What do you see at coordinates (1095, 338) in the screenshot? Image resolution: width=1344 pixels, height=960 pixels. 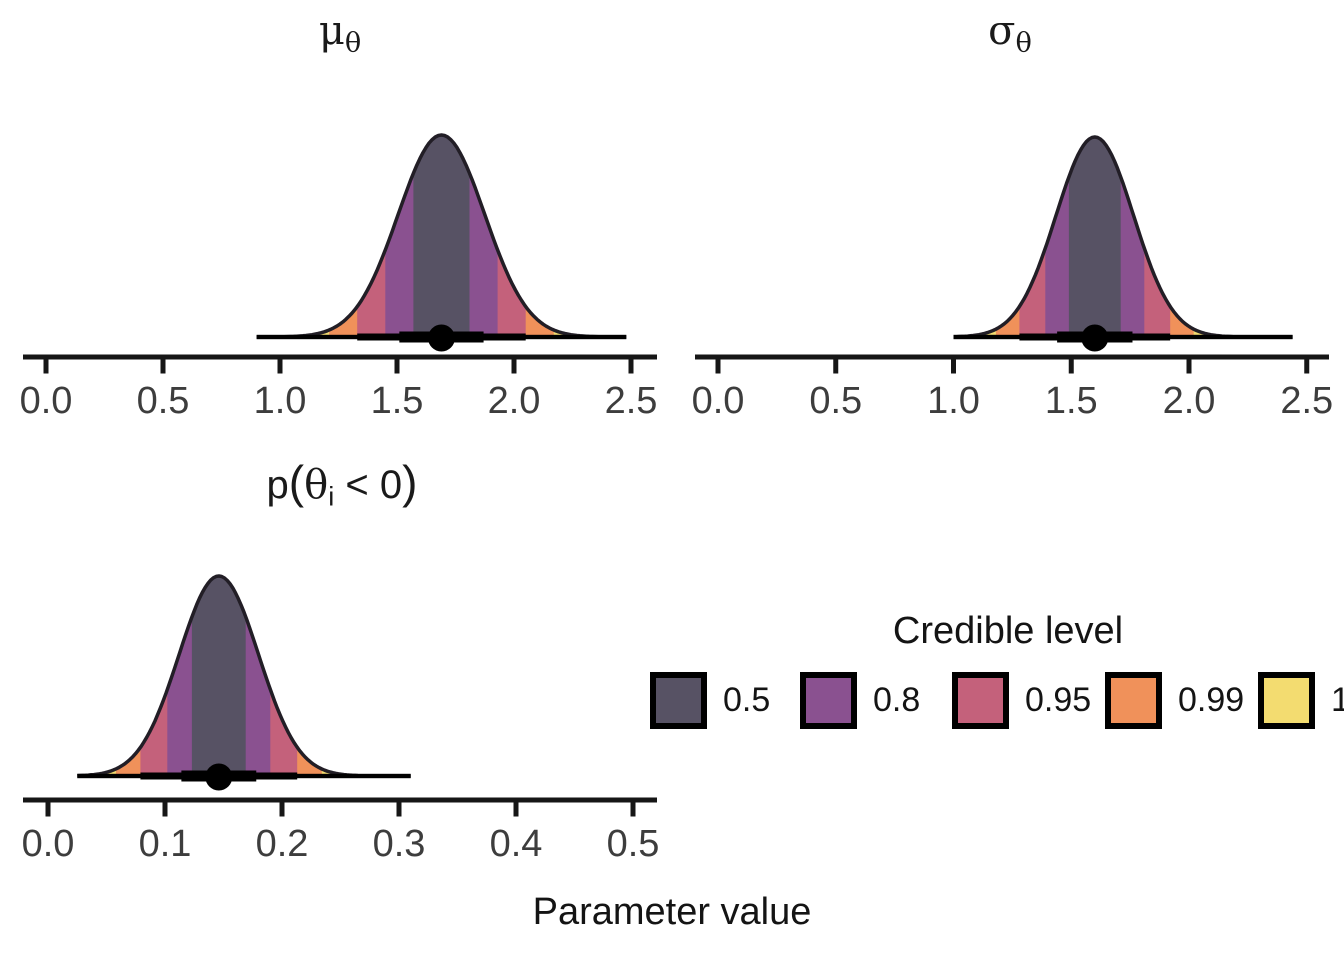 I see `point-estimate-sigma_theta` at bounding box center [1095, 338].